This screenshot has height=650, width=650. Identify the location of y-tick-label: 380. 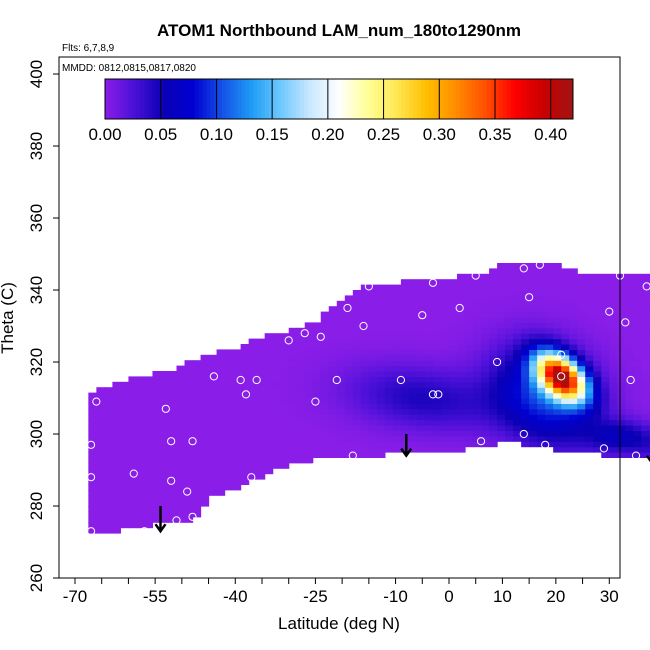
(36, 146).